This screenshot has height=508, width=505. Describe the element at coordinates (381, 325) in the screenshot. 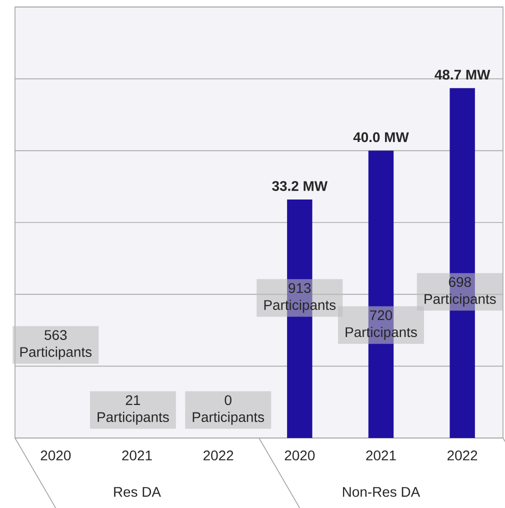

I see `annotation: 720 Participants` at that location.